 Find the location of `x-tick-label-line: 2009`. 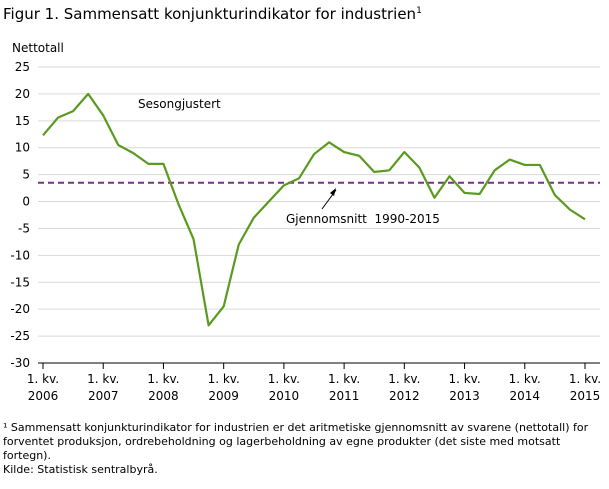

x-tick-label-line: 2009 is located at coordinates (223, 396).